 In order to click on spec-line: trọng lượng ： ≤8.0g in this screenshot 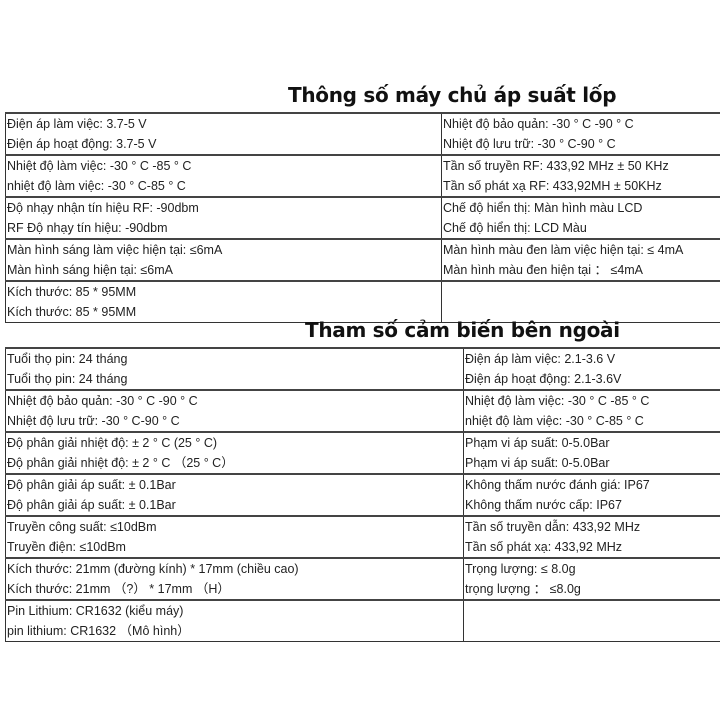, I will do `click(523, 589)`.